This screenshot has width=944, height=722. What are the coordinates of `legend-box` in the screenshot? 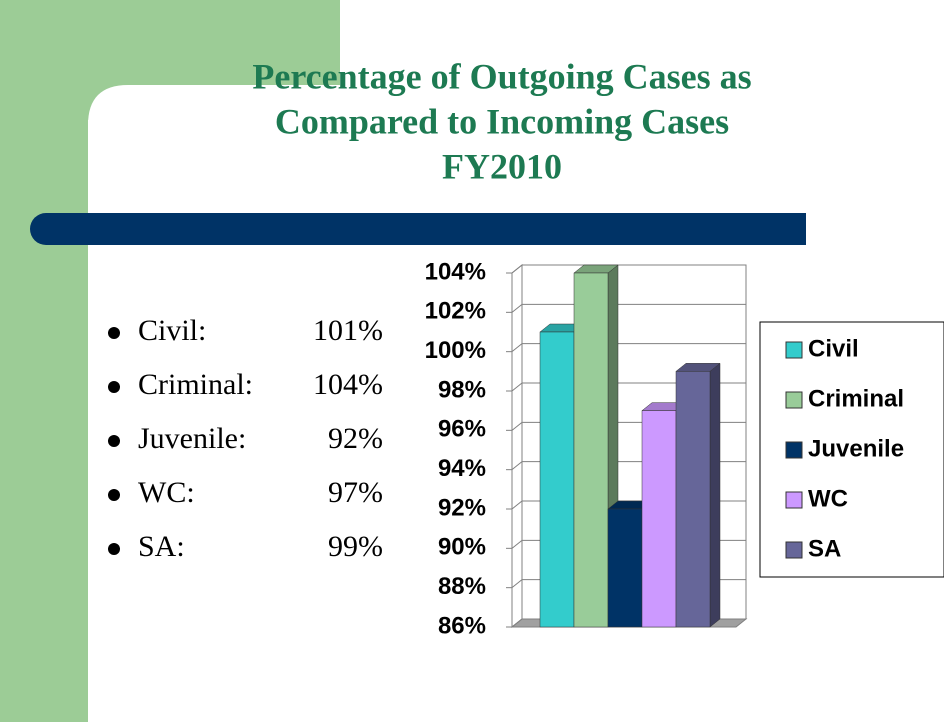 It's located at (851, 449).